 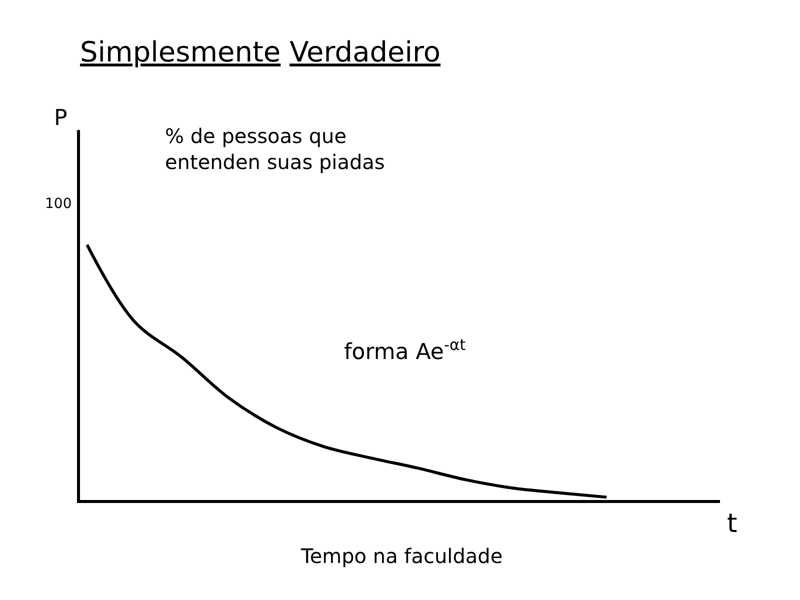 I want to click on annotation: forma Ae$^{-αt}$, so click(x=405, y=351).